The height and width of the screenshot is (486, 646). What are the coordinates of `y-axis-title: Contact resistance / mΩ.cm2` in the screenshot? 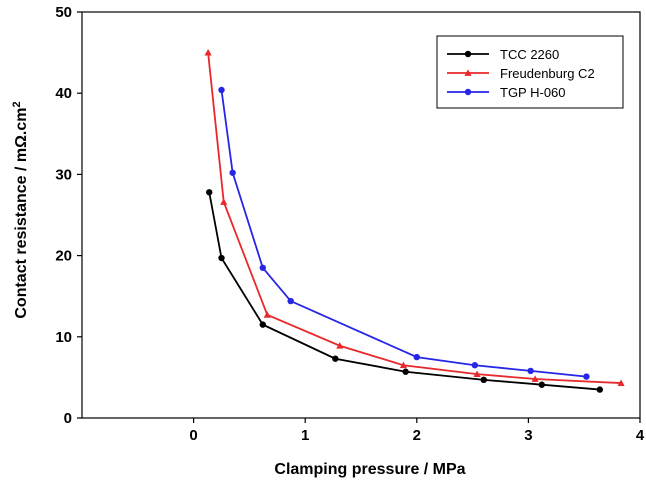 It's located at (20, 209).